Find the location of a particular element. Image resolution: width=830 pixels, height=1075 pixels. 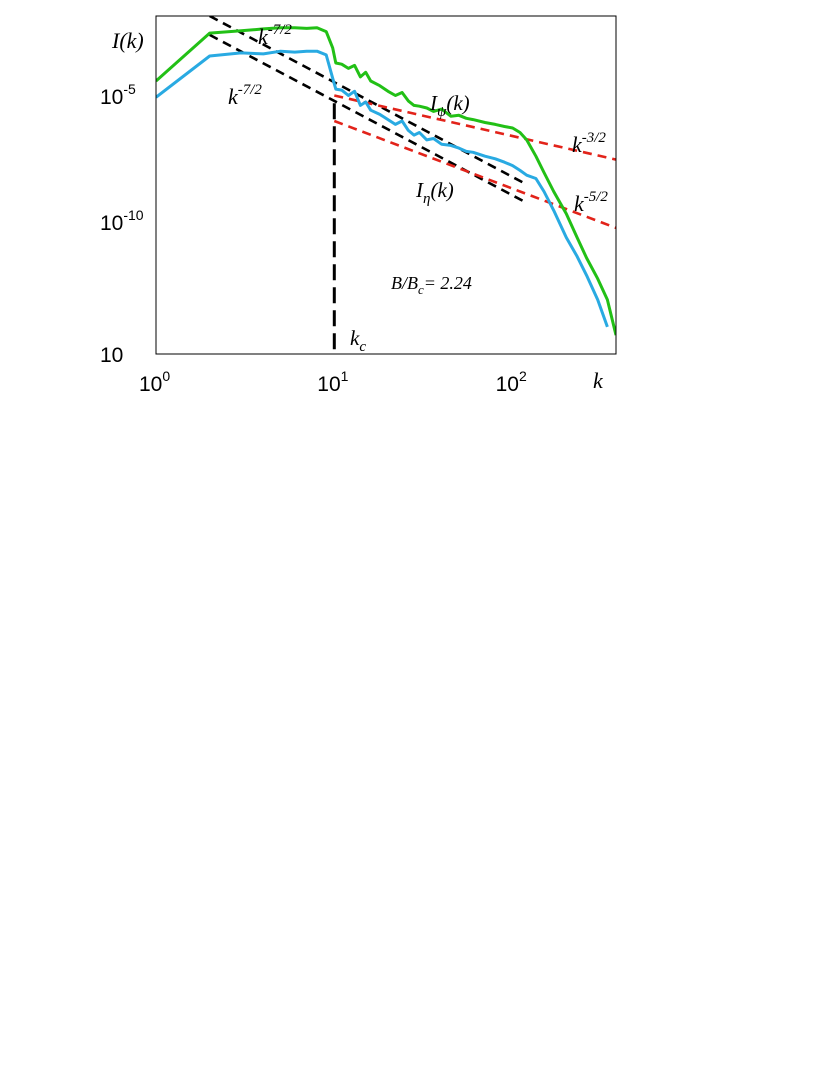

x-tick-label: 10⁰ is located at coordinates (154, 382).